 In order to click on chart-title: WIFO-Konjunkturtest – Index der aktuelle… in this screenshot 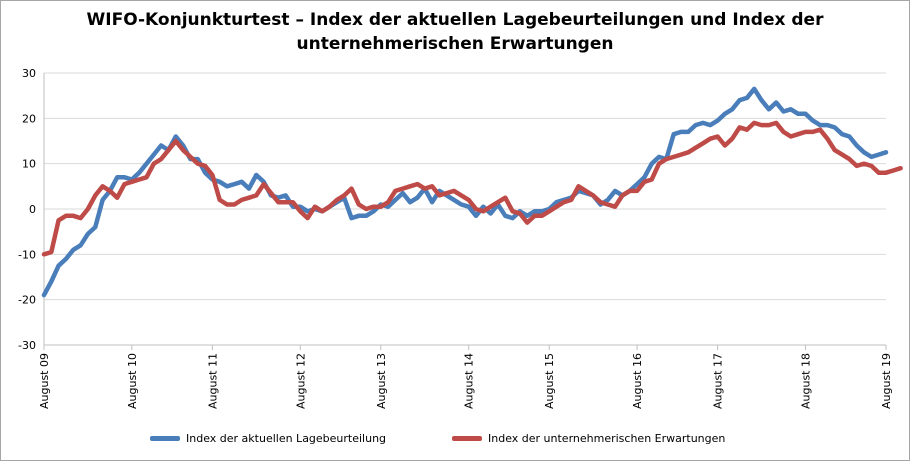, I will do `click(455, 32)`.